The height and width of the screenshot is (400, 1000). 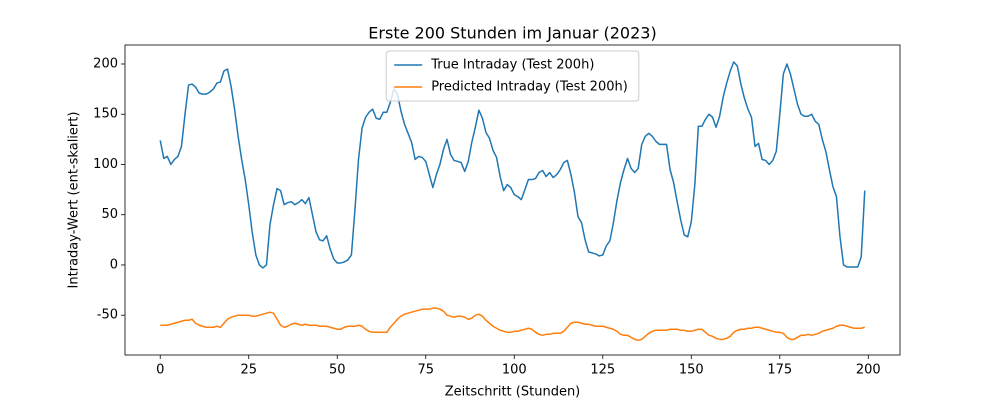 What do you see at coordinates (514, 370) in the screenshot?
I see `x-tick-label: 100` at bounding box center [514, 370].